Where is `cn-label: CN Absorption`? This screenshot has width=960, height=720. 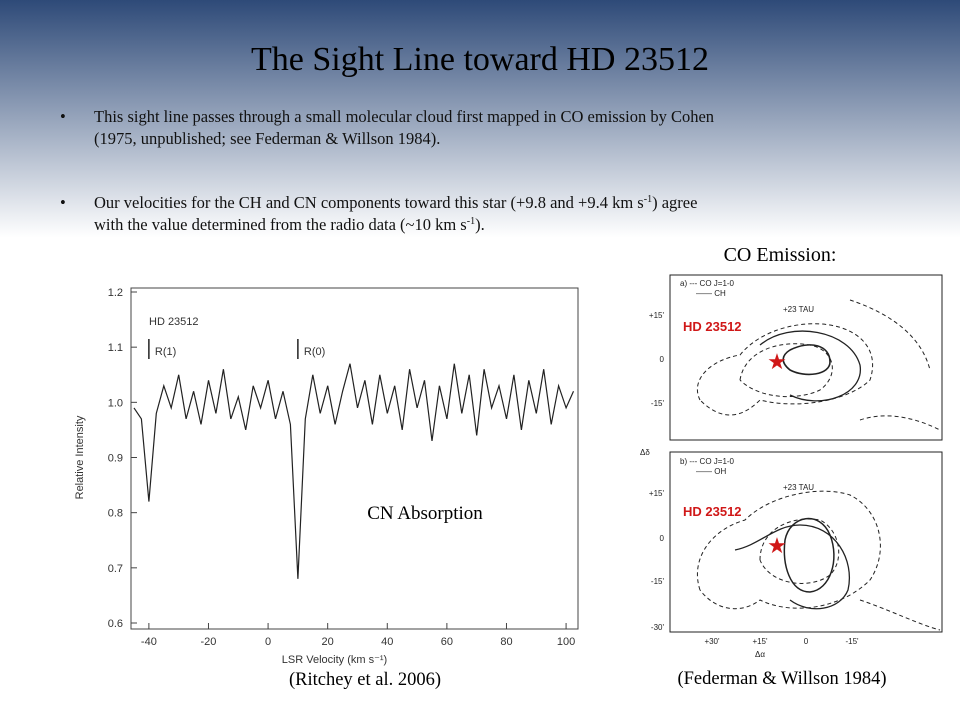 cn-label: CN Absorption is located at coordinates (425, 513).